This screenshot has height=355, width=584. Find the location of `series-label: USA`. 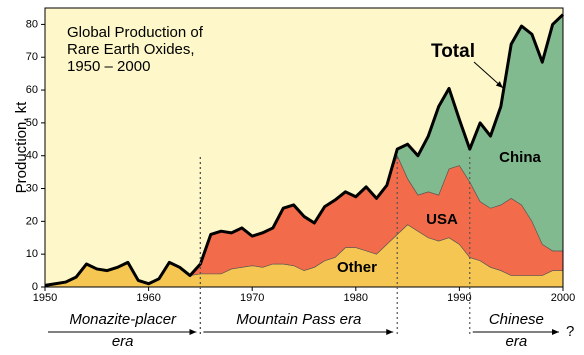

series-label: USA is located at coordinates (442, 219).